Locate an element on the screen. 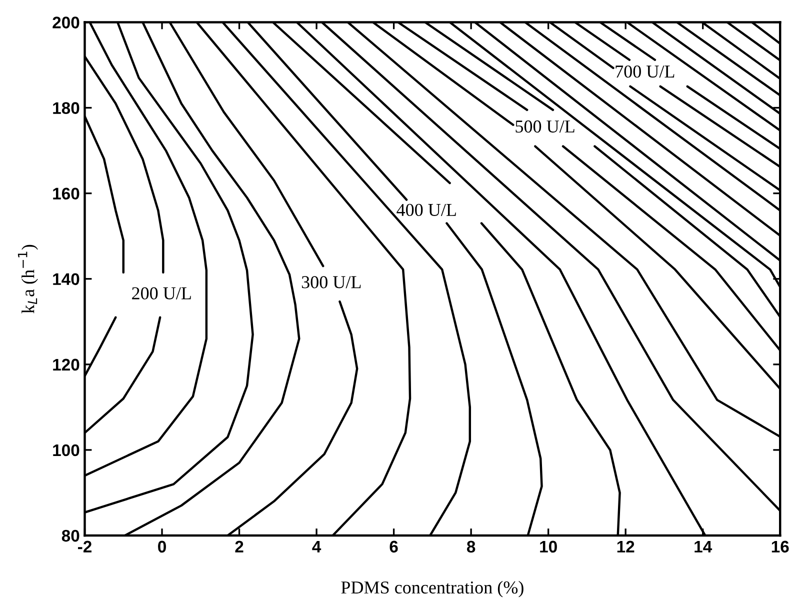  x-tick-label: 14 is located at coordinates (703, 546).